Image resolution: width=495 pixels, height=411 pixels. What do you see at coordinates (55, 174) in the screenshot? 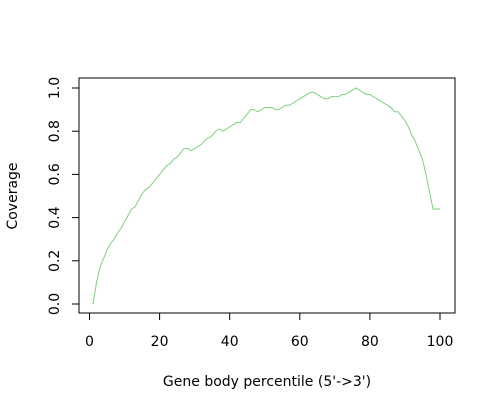
I see `y-tick-label: 0.6` at bounding box center [55, 174].